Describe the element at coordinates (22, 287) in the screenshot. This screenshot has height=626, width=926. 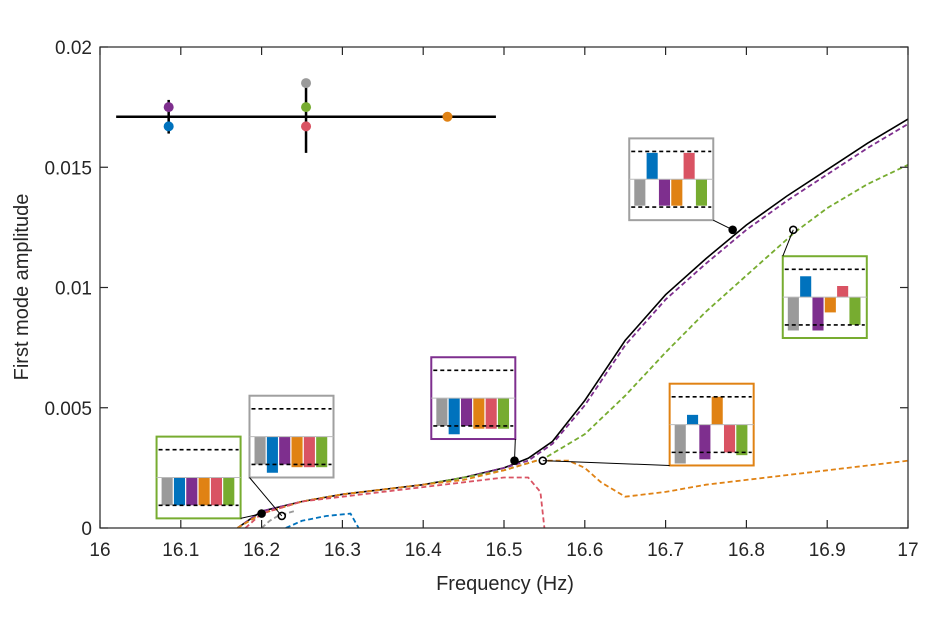
I see `y-axis-label: First mode amplitude` at that location.